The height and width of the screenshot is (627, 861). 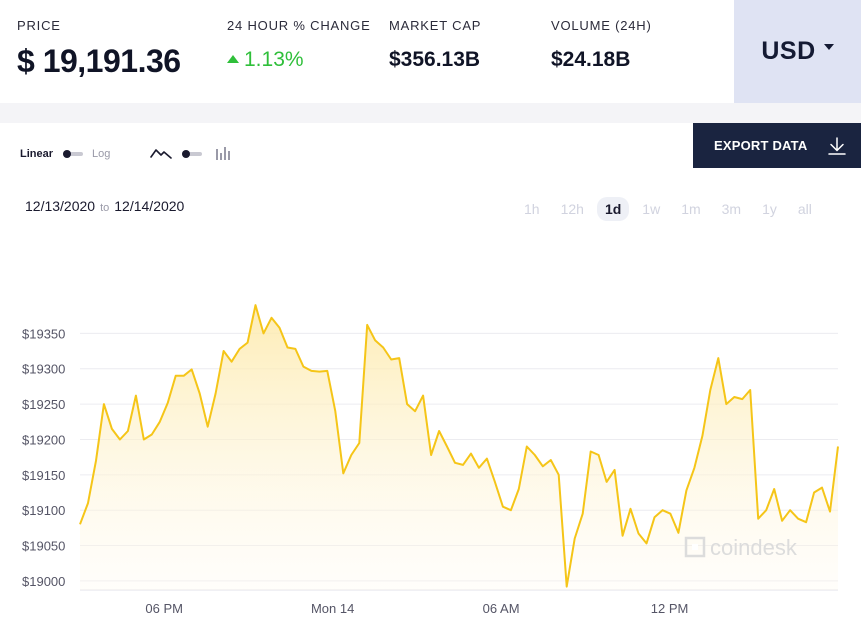 What do you see at coordinates (43, 510) in the screenshot?
I see `y-tick-label: $19100` at bounding box center [43, 510].